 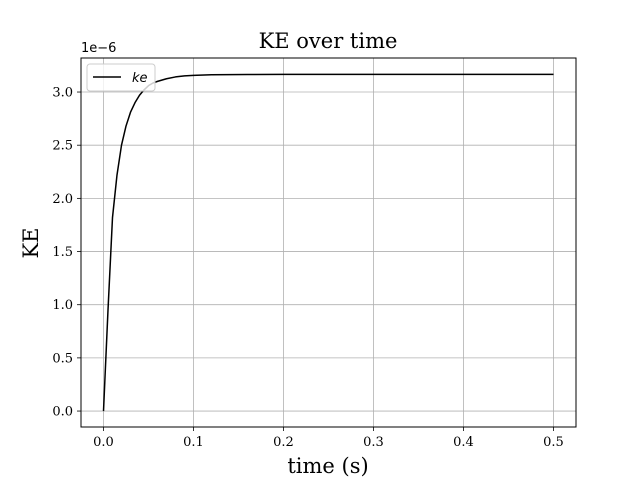 What do you see at coordinates (121, 77) in the screenshot?
I see `legend: ke` at bounding box center [121, 77].